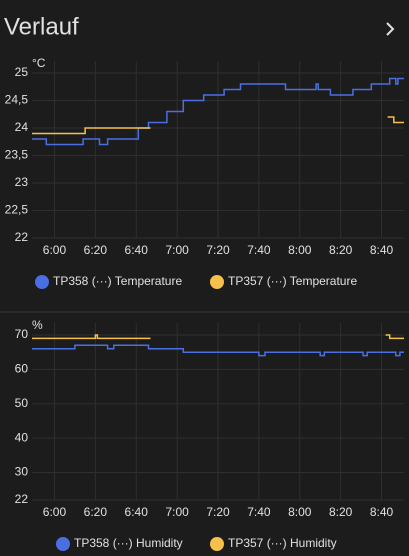 The height and width of the screenshot is (556, 409). Describe the element at coordinates (22, 369) in the screenshot. I see `y-tick-label: 60` at that location.